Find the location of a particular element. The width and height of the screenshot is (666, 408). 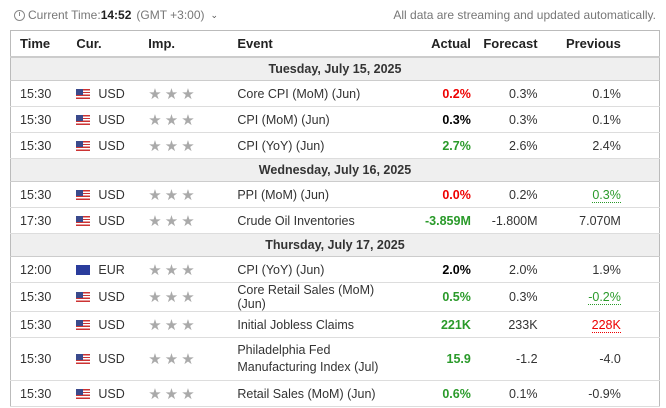

previous-value: 0.1% is located at coordinates (606, 119).